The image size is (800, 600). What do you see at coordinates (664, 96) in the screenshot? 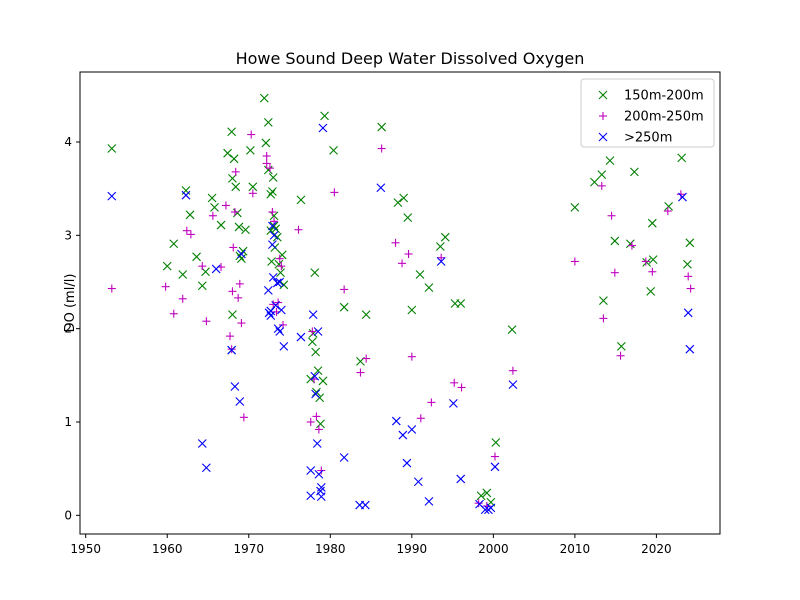
I see `legend-label: 150m-200m` at bounding box center [664, 96].